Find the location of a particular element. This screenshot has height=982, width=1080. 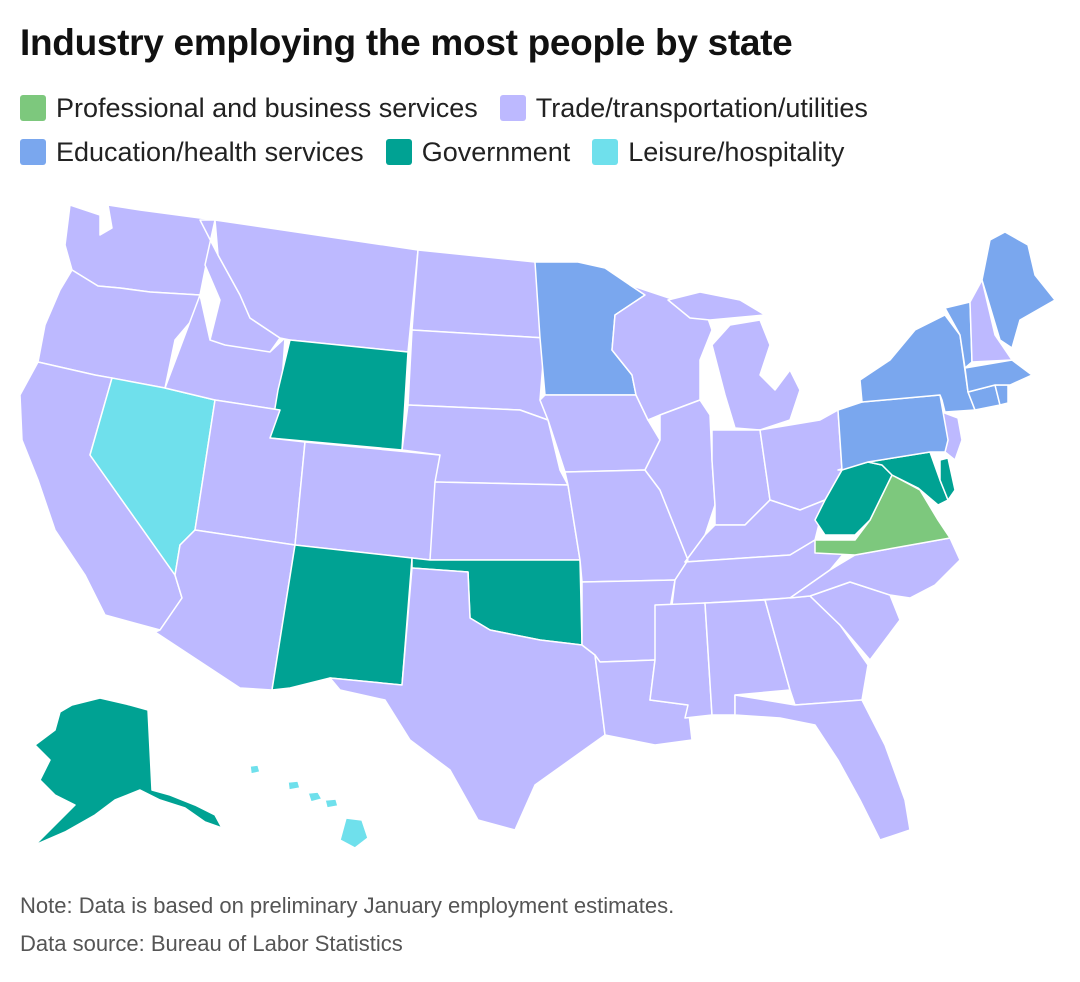

state-texas is located at coordinates (467, 699).